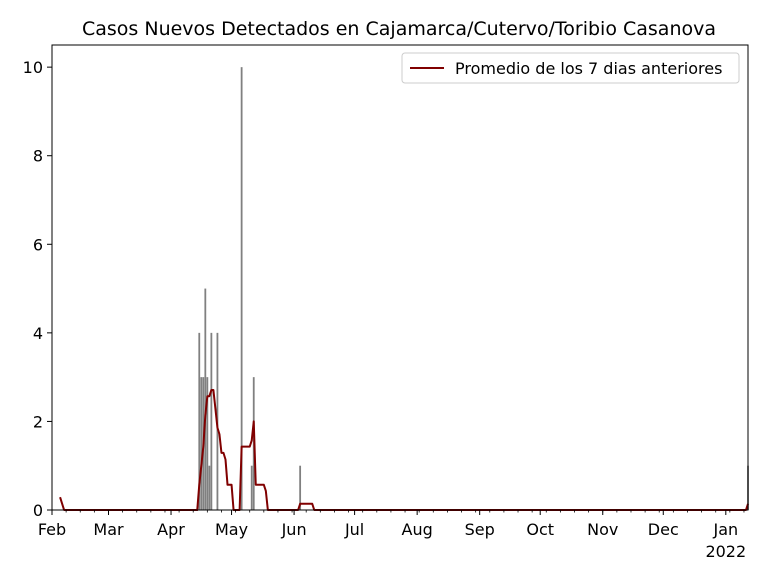 The width and height of the screenshot is (768, 576). Describe the element at coordinates (417, 529) in the screenshot. I see `x-tick-label: Aug` at that location.